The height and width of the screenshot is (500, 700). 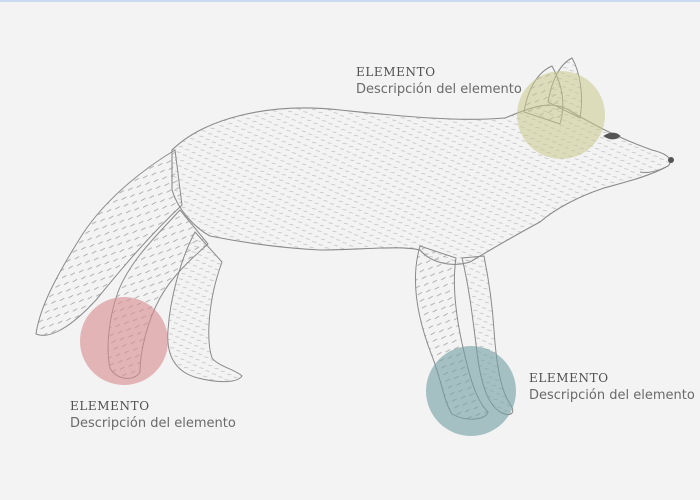 What do you see at coordinates (671, 160) in the screenshot?
I see `fox-nose` at bounding box center [671, 160].